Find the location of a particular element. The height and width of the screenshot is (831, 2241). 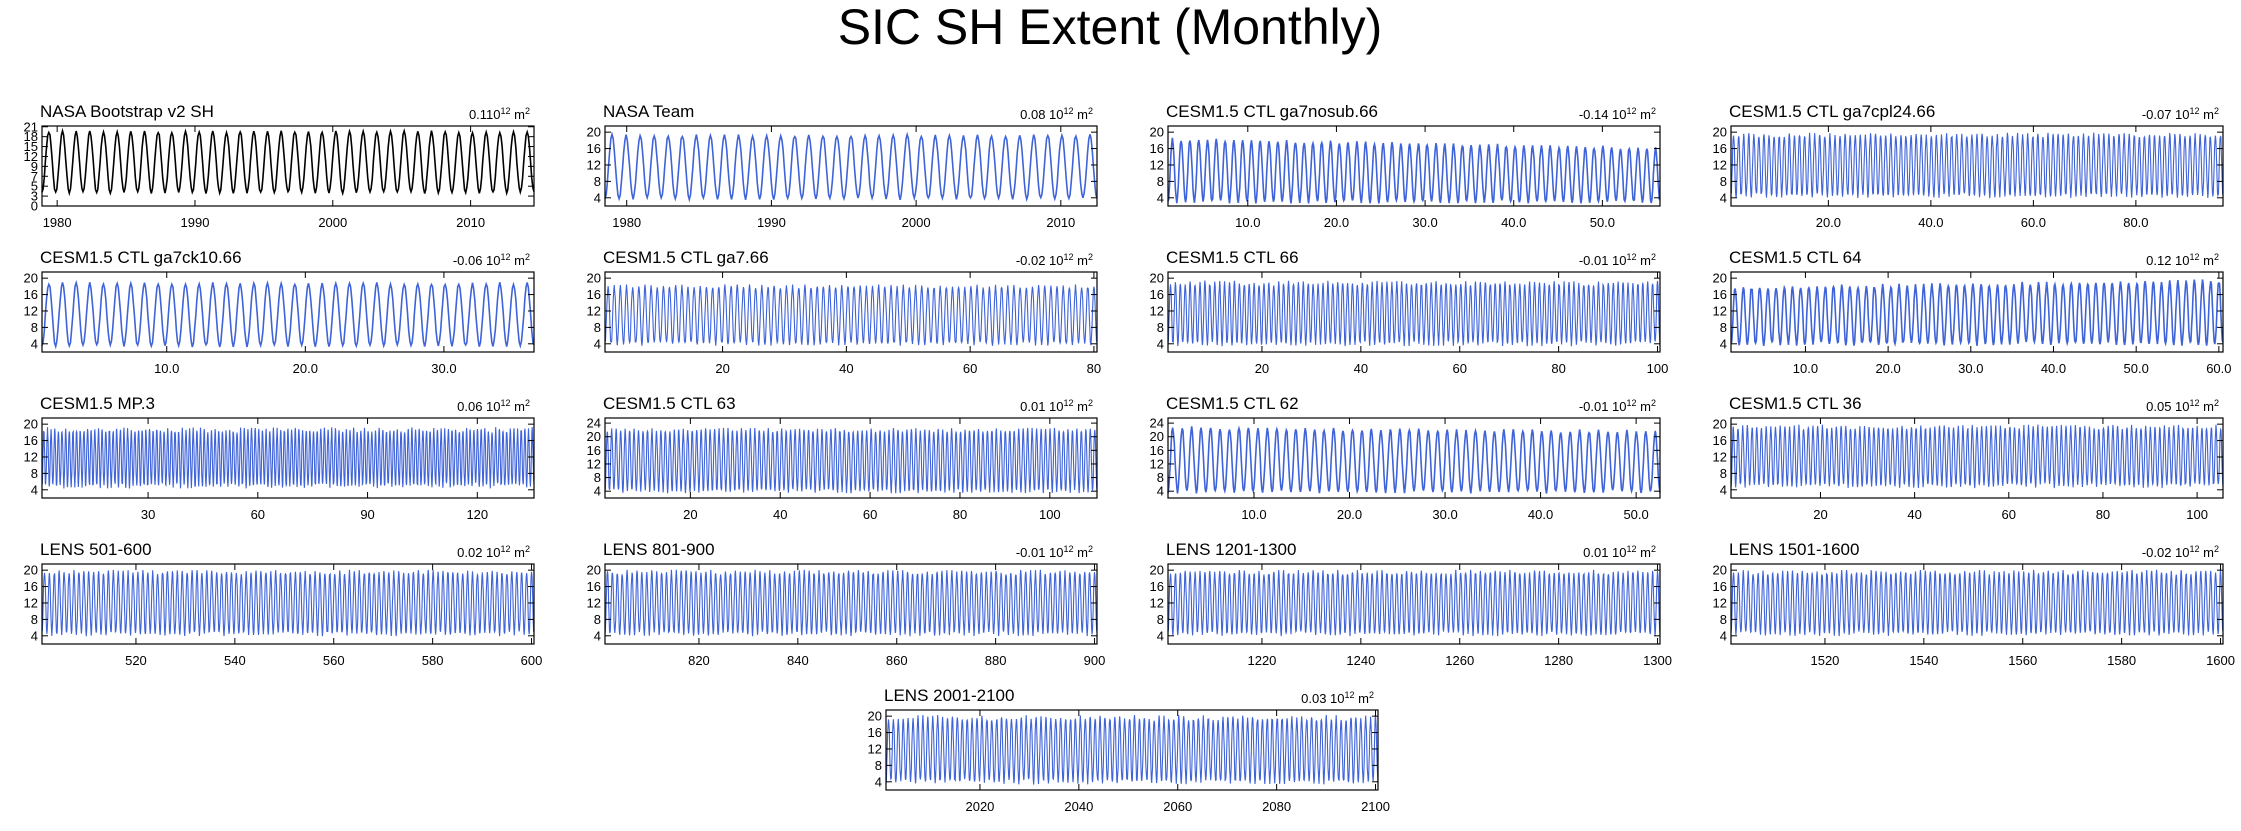

panel-title: CESM1.5 CTL 63 is located at coordinates (669, 403).